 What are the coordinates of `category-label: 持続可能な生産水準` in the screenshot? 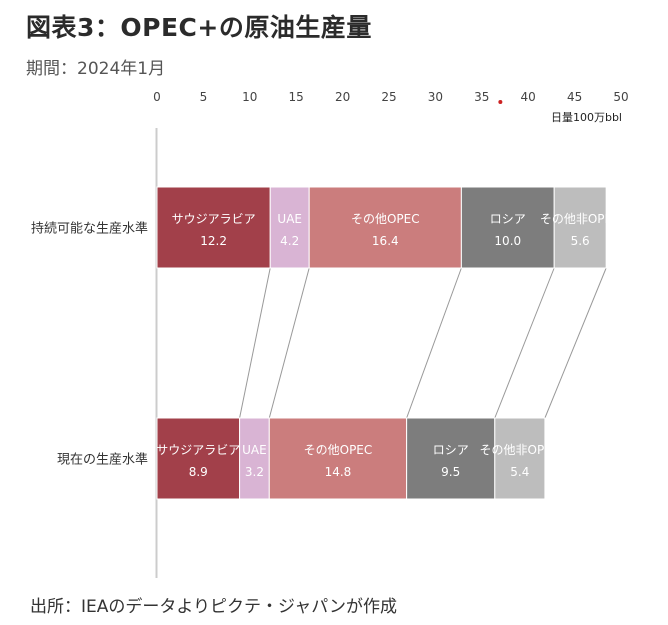 It's located at (89, 229).